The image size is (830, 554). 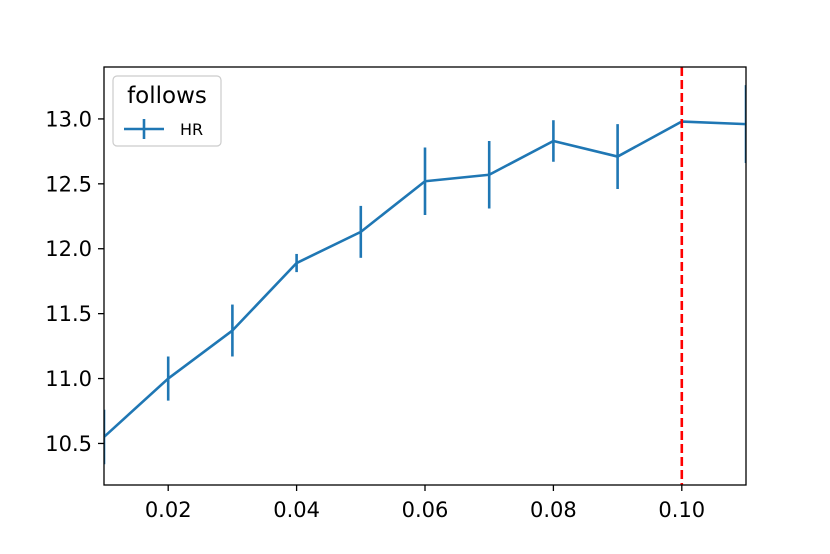 I want to click on y-tick-label: 12.5, so click(x=68, y=184).